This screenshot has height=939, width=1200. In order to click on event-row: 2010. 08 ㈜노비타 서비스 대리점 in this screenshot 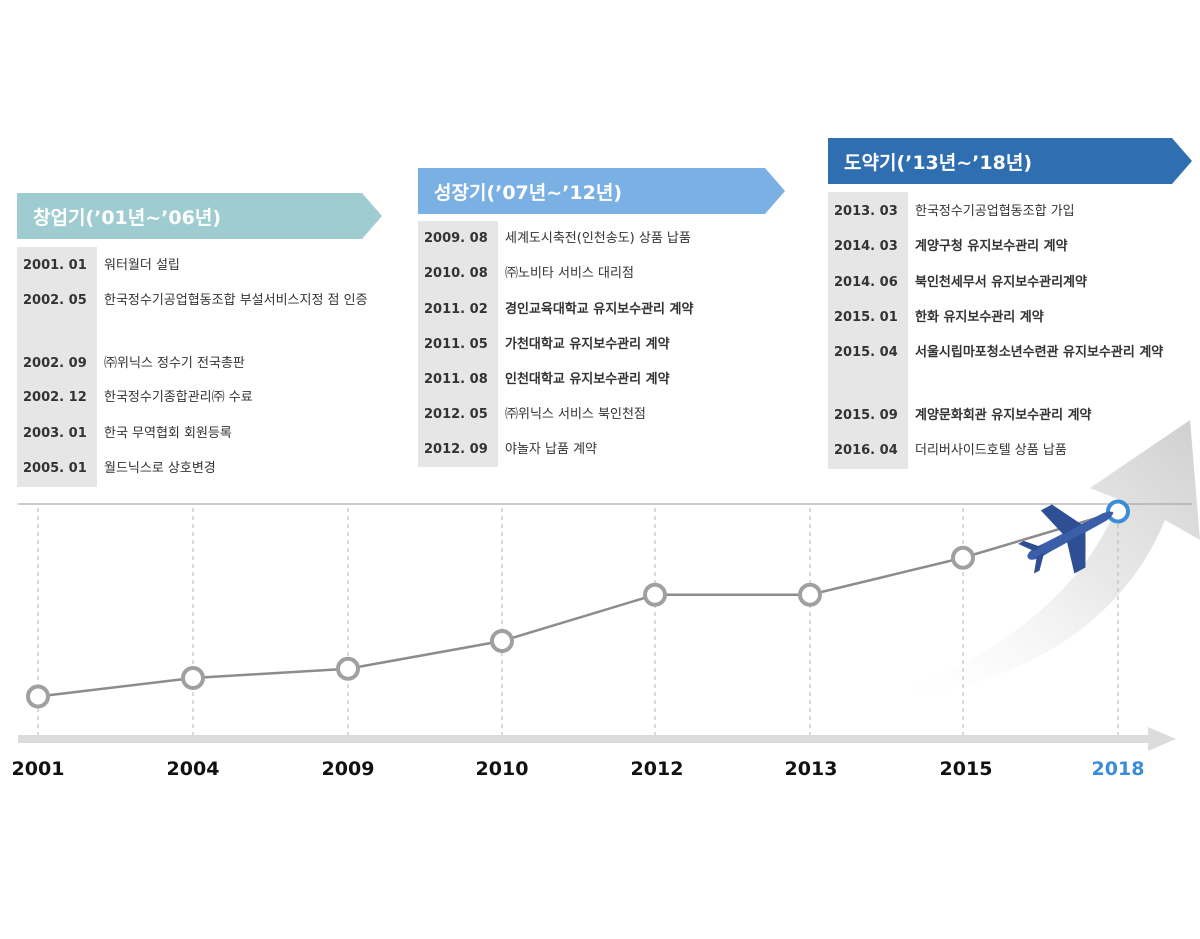, I will do `click(601, 274)`.